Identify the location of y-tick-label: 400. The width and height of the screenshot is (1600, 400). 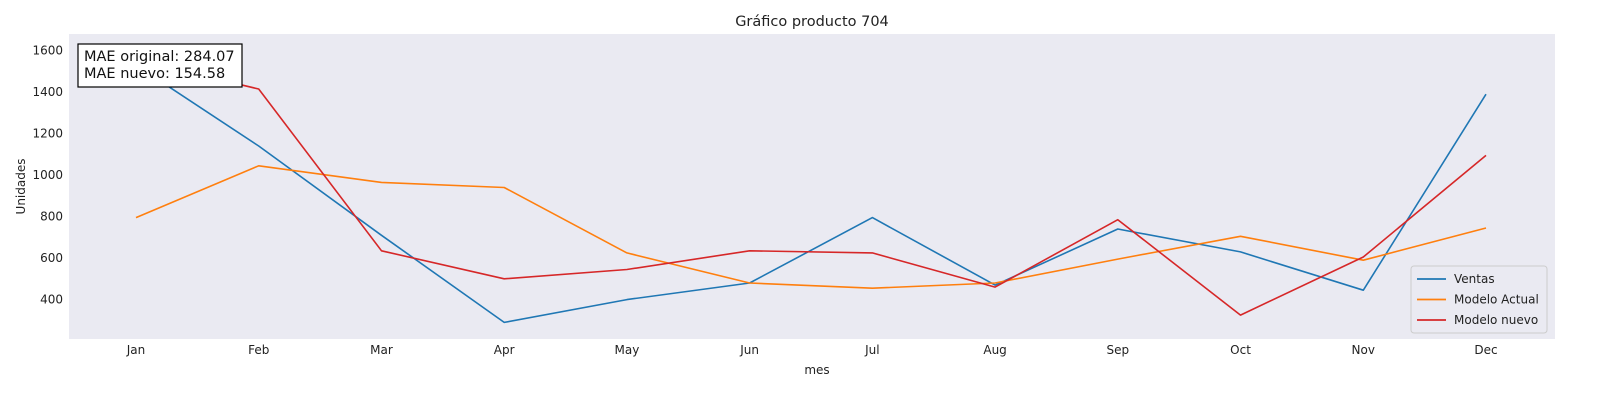
(51, 300).